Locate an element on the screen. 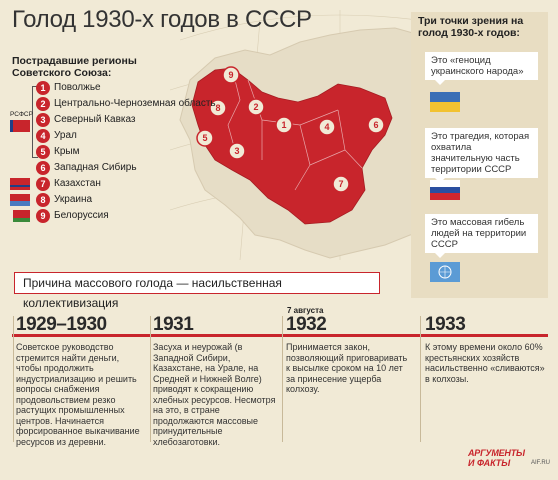 Image resolution: width=558 pixels, height=480 pixels. logo-line2: И ФАКТЫ is located at coordinates (489, 463).